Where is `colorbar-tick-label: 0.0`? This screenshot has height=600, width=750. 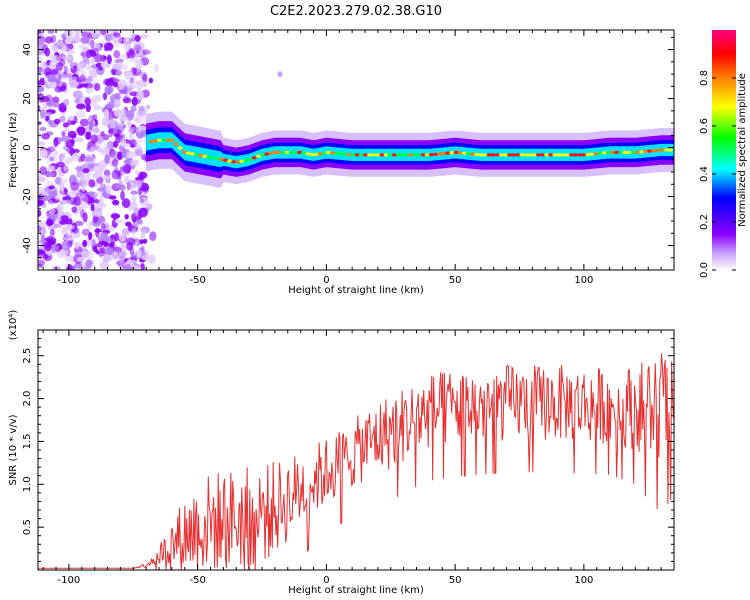
colorbar-tick-label: 0.0 is located at coordinates (704, 270).